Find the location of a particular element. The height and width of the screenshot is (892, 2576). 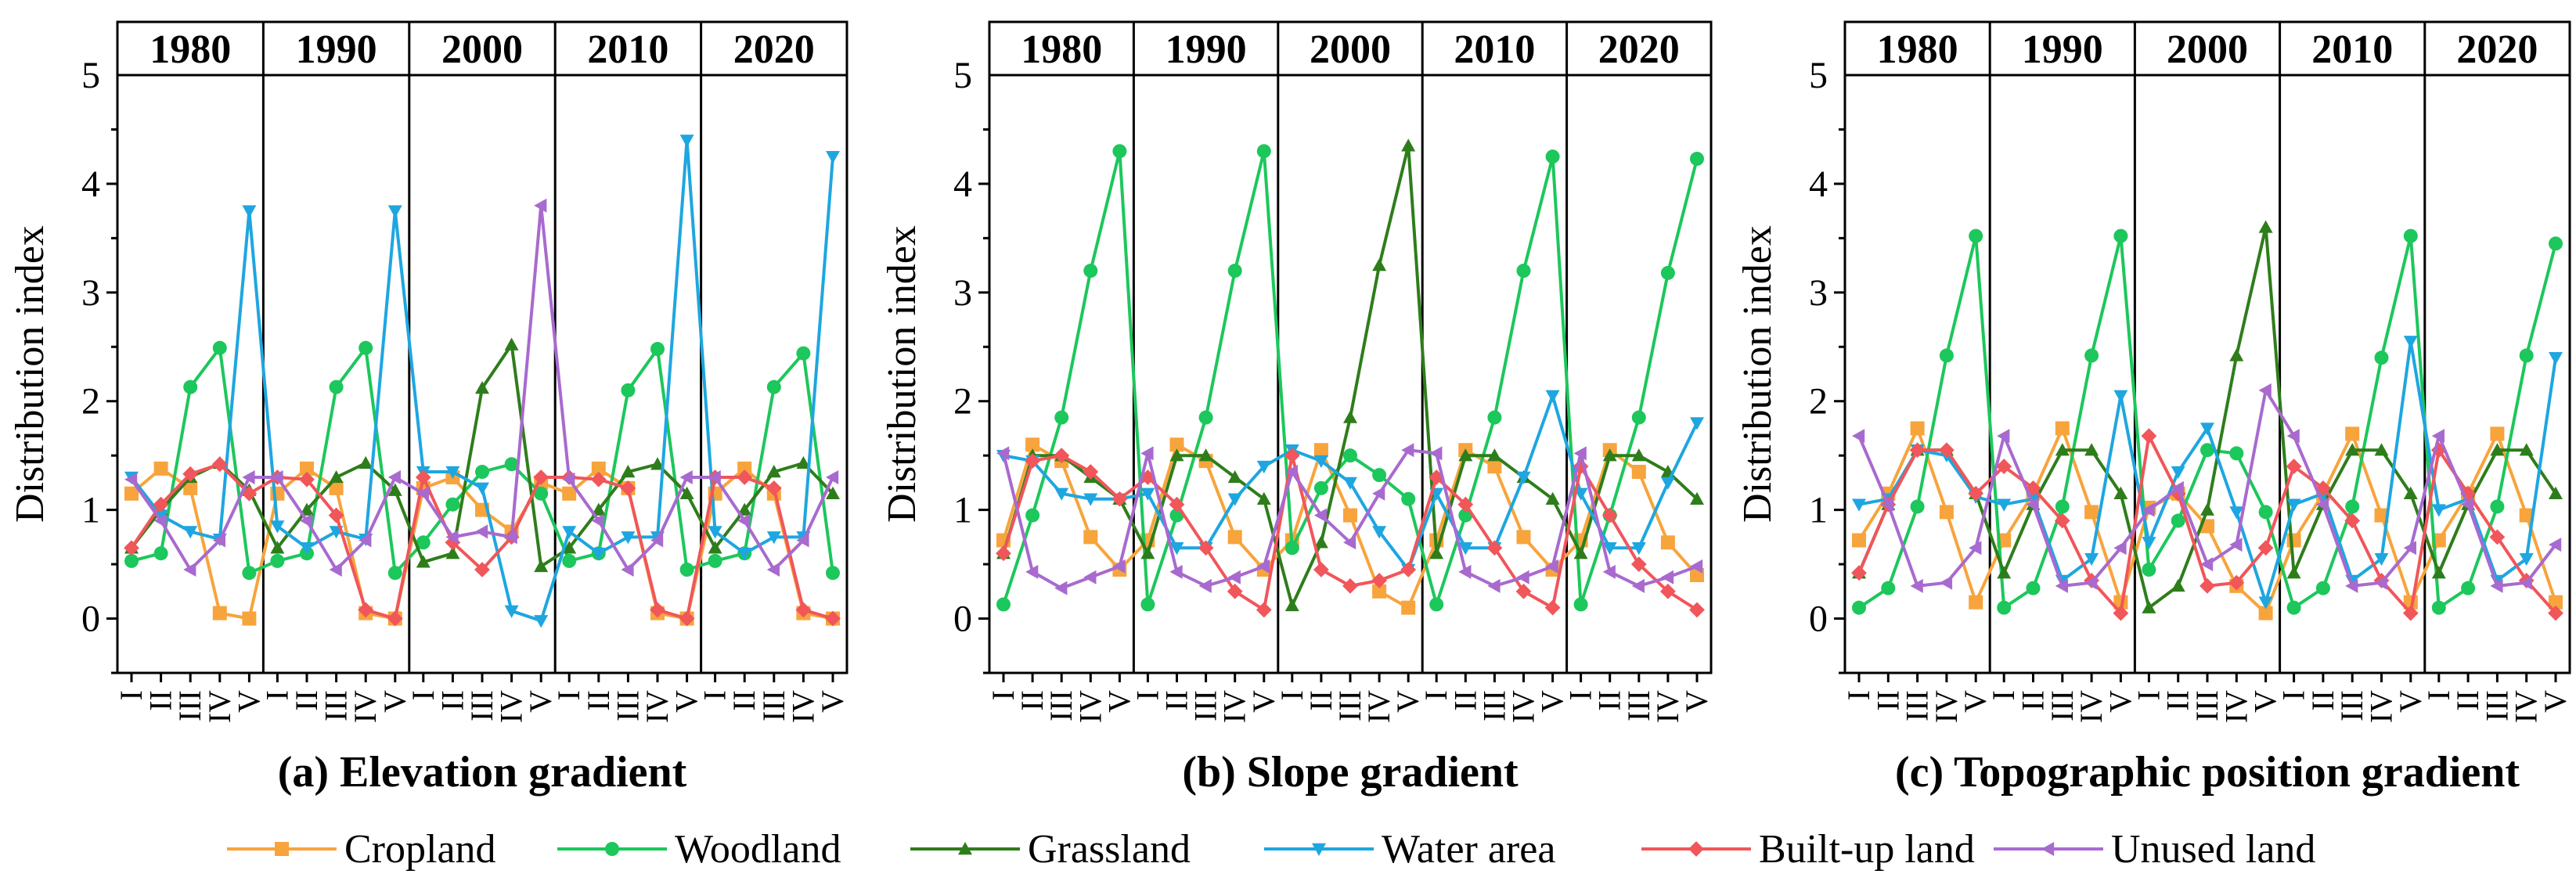

y-axis-label: Distribution index is located at coordinates (902, 374).